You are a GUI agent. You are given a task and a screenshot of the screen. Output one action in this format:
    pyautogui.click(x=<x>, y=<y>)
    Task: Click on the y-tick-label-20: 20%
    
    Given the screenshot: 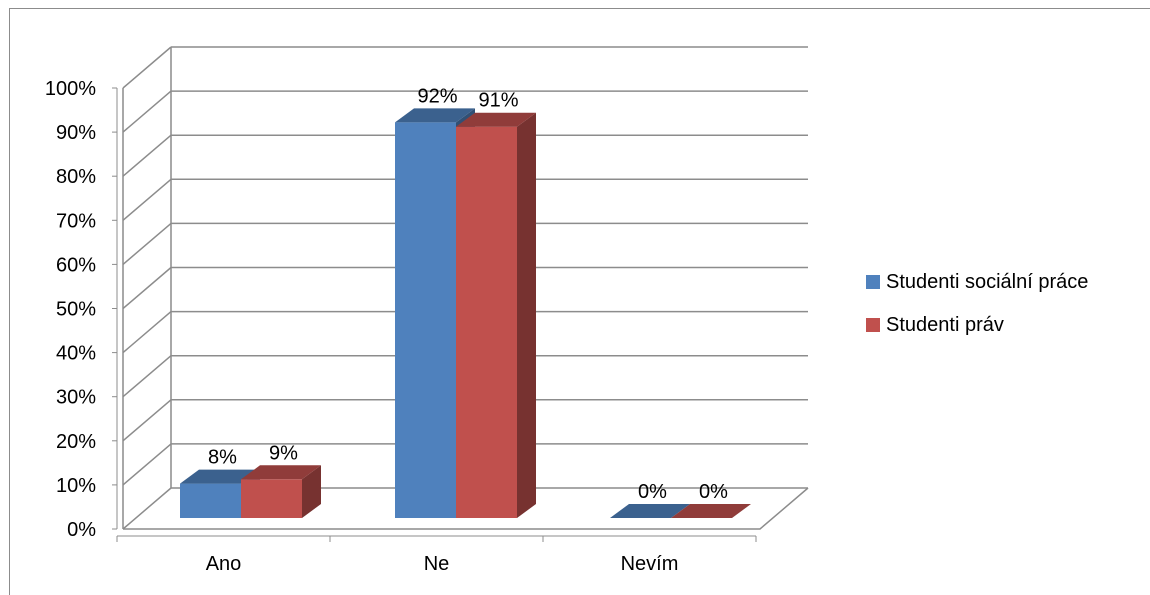 What is the action you would take?
    pyautogui.click(x=76, y=442)
    